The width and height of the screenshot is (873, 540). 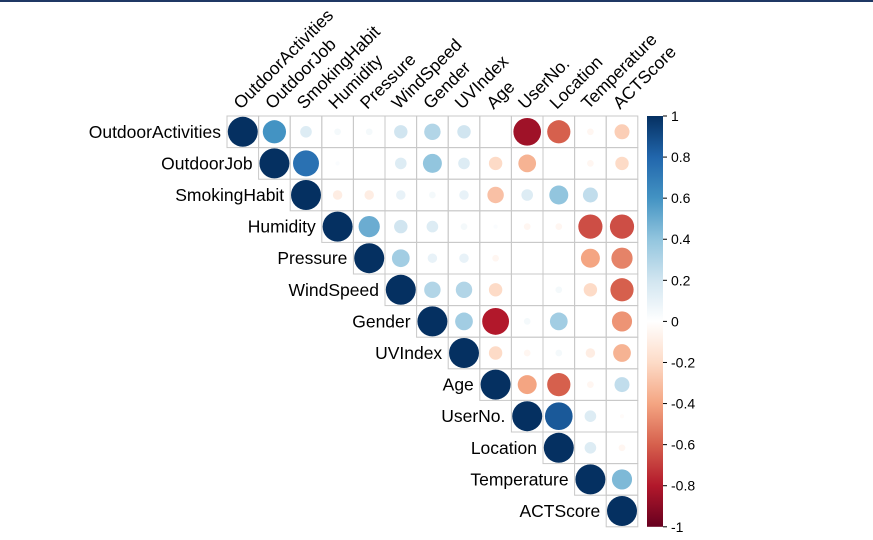 I want to click on colorbar-tick-label-0: 1, so click(x=675, y=116).